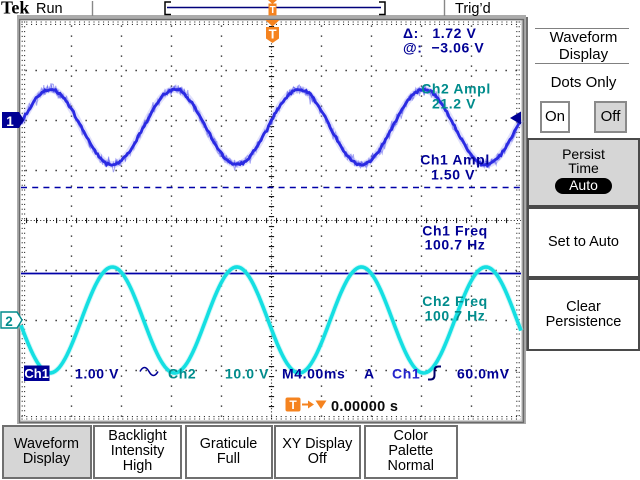 The width and height of the screenshot is (640, 480). What do you see at coordinates (443, 48) in the screenshot?
I see `svg-text: @: −3.06 V` at bounding box center [443, 48].